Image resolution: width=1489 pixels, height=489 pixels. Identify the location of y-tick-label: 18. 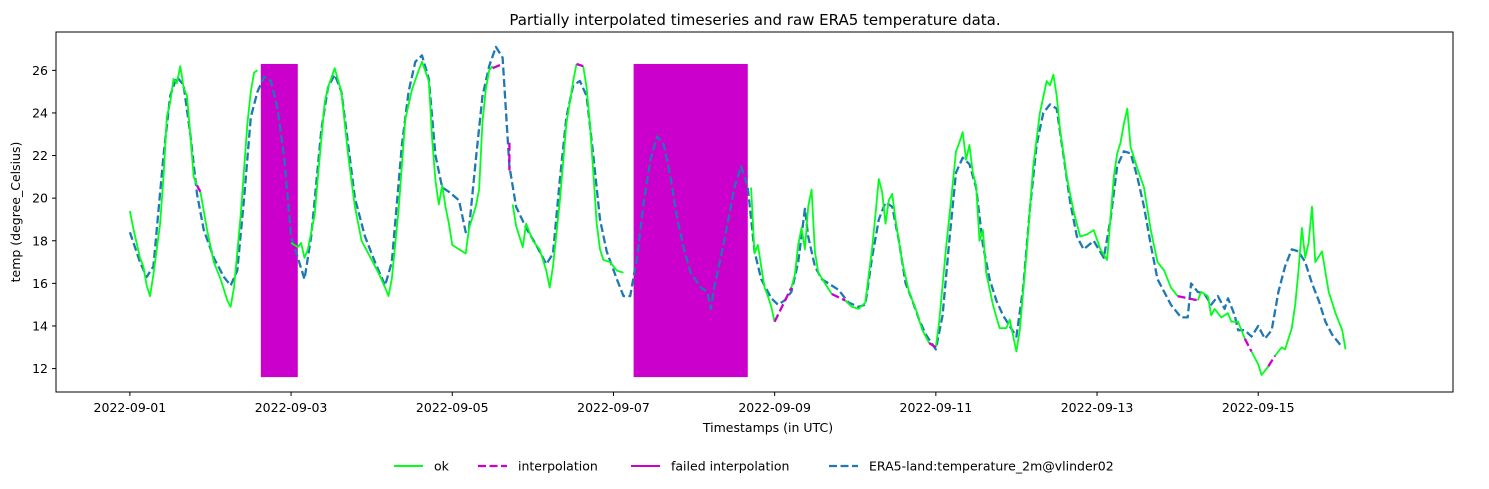
(40, 240).